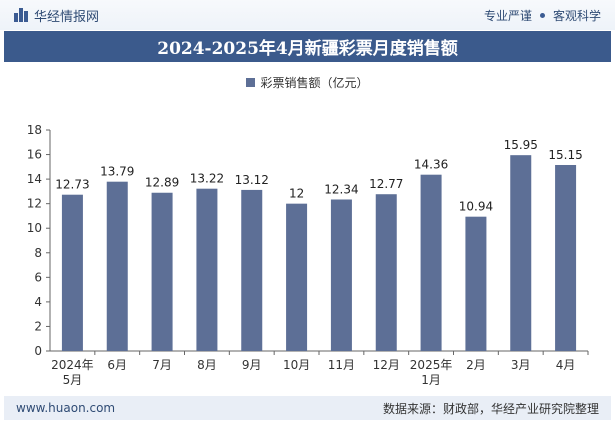 The height and width of the screenshot is (427, 615). What do you see at coordinates (431, 165) in the screenshot?
I see `data-label: 14.36` at bounding box center [431, 165].